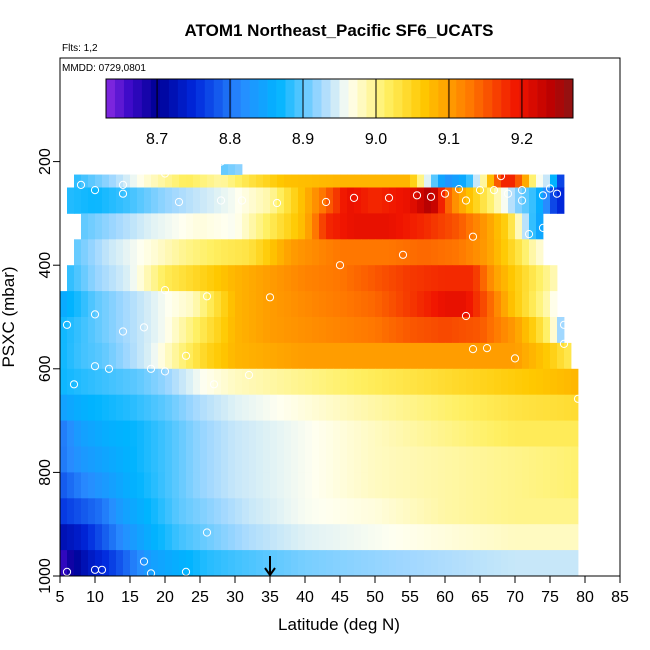 Image resolution: width=650 pixels, height=650 pixels. What do you see at coordinates (104, 68) in the screenshot?
I see `date-annotation: MMDD: 0729,0801` at bounding box center [104, 68].